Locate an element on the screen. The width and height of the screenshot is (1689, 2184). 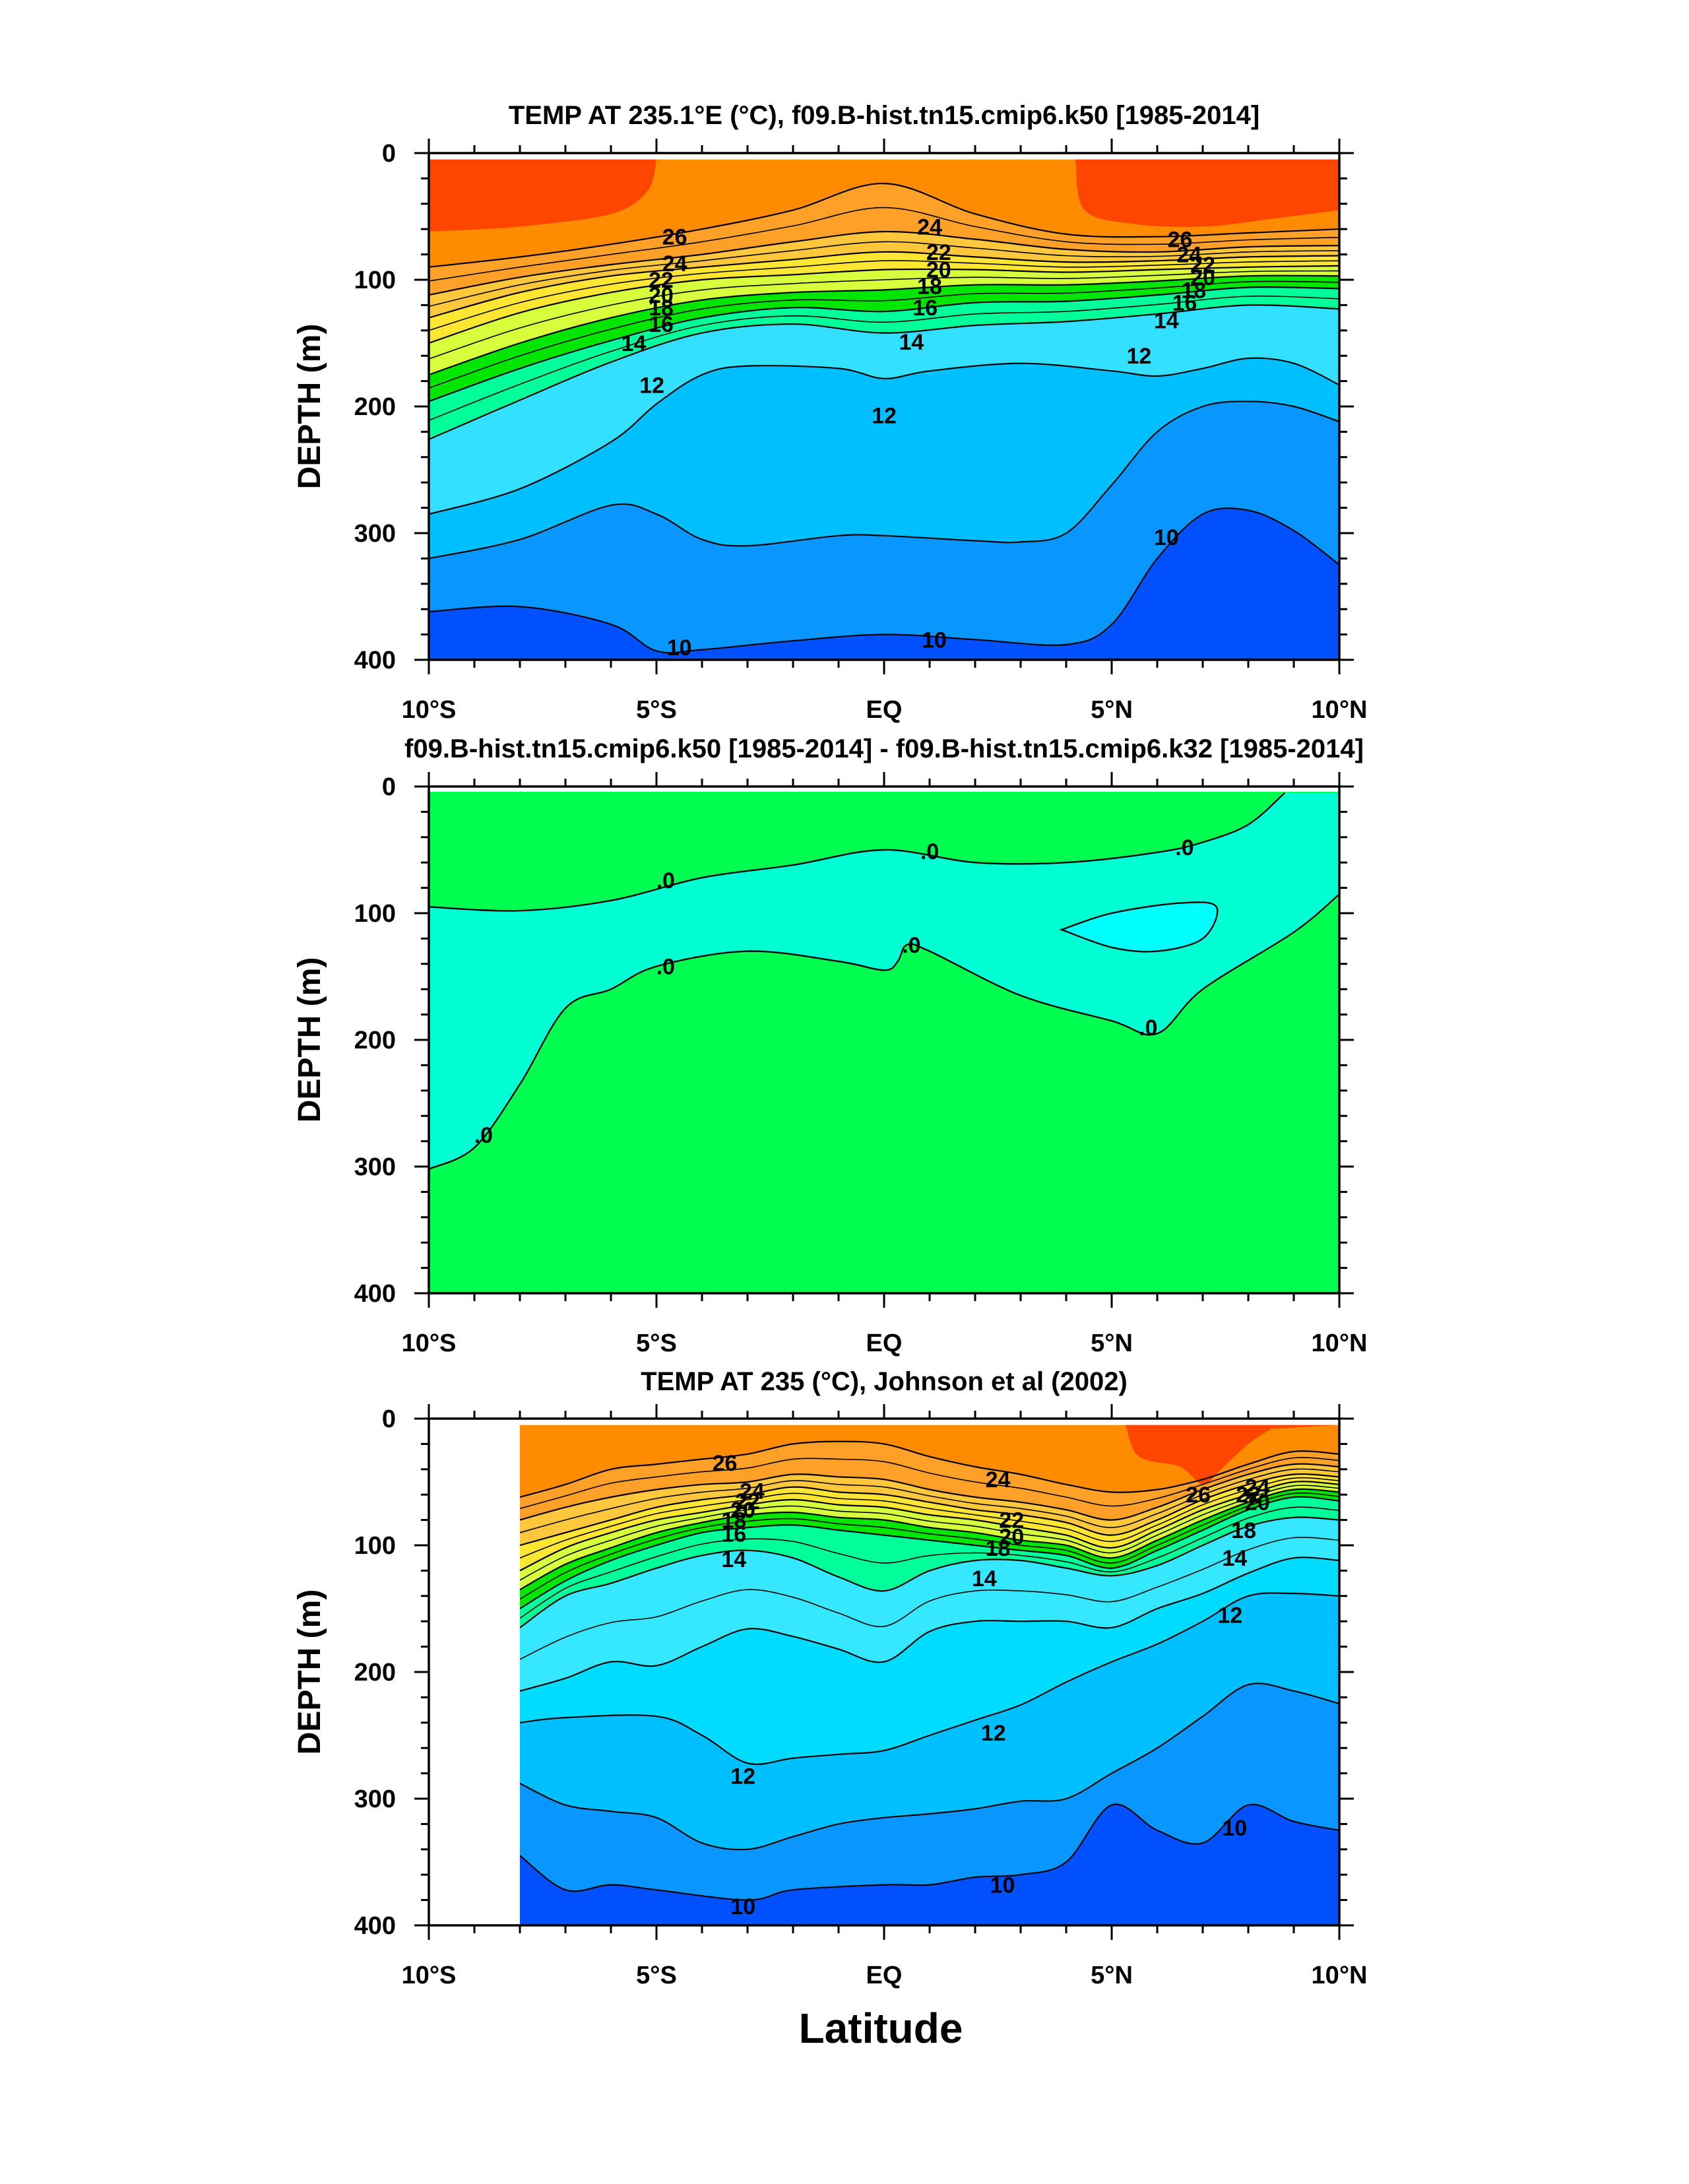
x-tick-label: 10°S is located at coordinates (429, 1343).